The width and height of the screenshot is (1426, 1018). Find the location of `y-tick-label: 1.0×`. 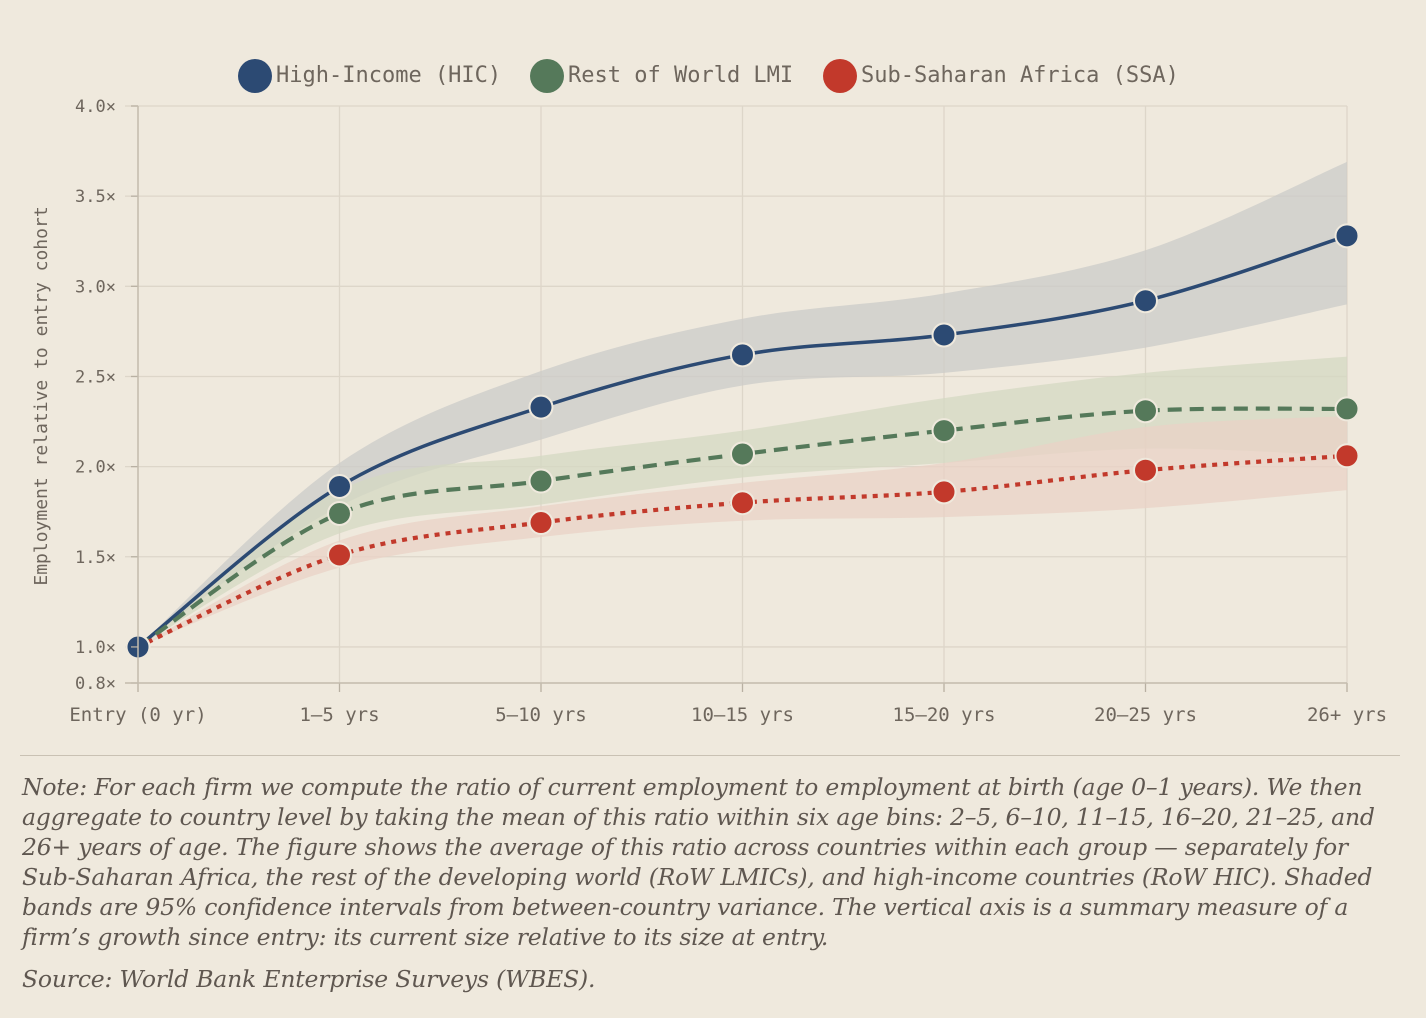

y-tick-label: 1.0× is located at coordinates (95, 648).